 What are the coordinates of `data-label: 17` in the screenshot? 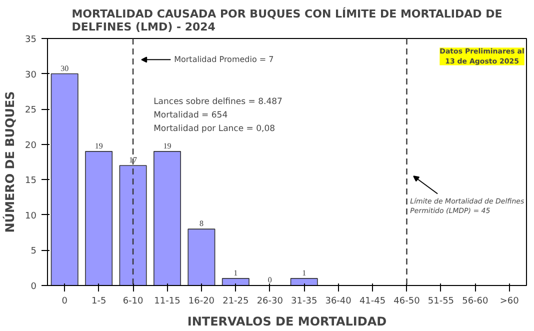 It's located at (133, 160).